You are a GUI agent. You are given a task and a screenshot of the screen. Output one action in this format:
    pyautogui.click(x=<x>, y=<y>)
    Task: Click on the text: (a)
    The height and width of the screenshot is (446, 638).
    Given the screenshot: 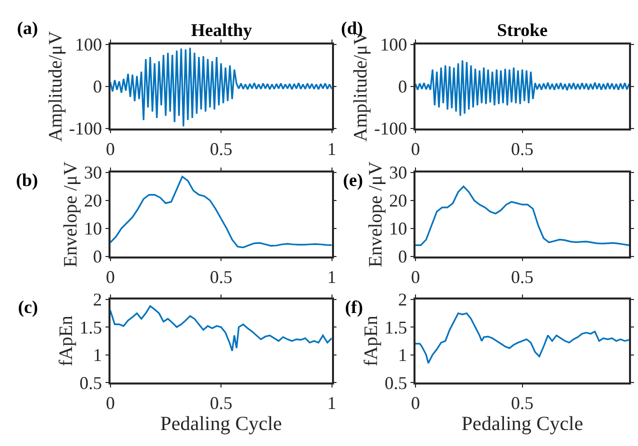 What is the action you would take?
    pyautogui.click(x=27, y=28)
    